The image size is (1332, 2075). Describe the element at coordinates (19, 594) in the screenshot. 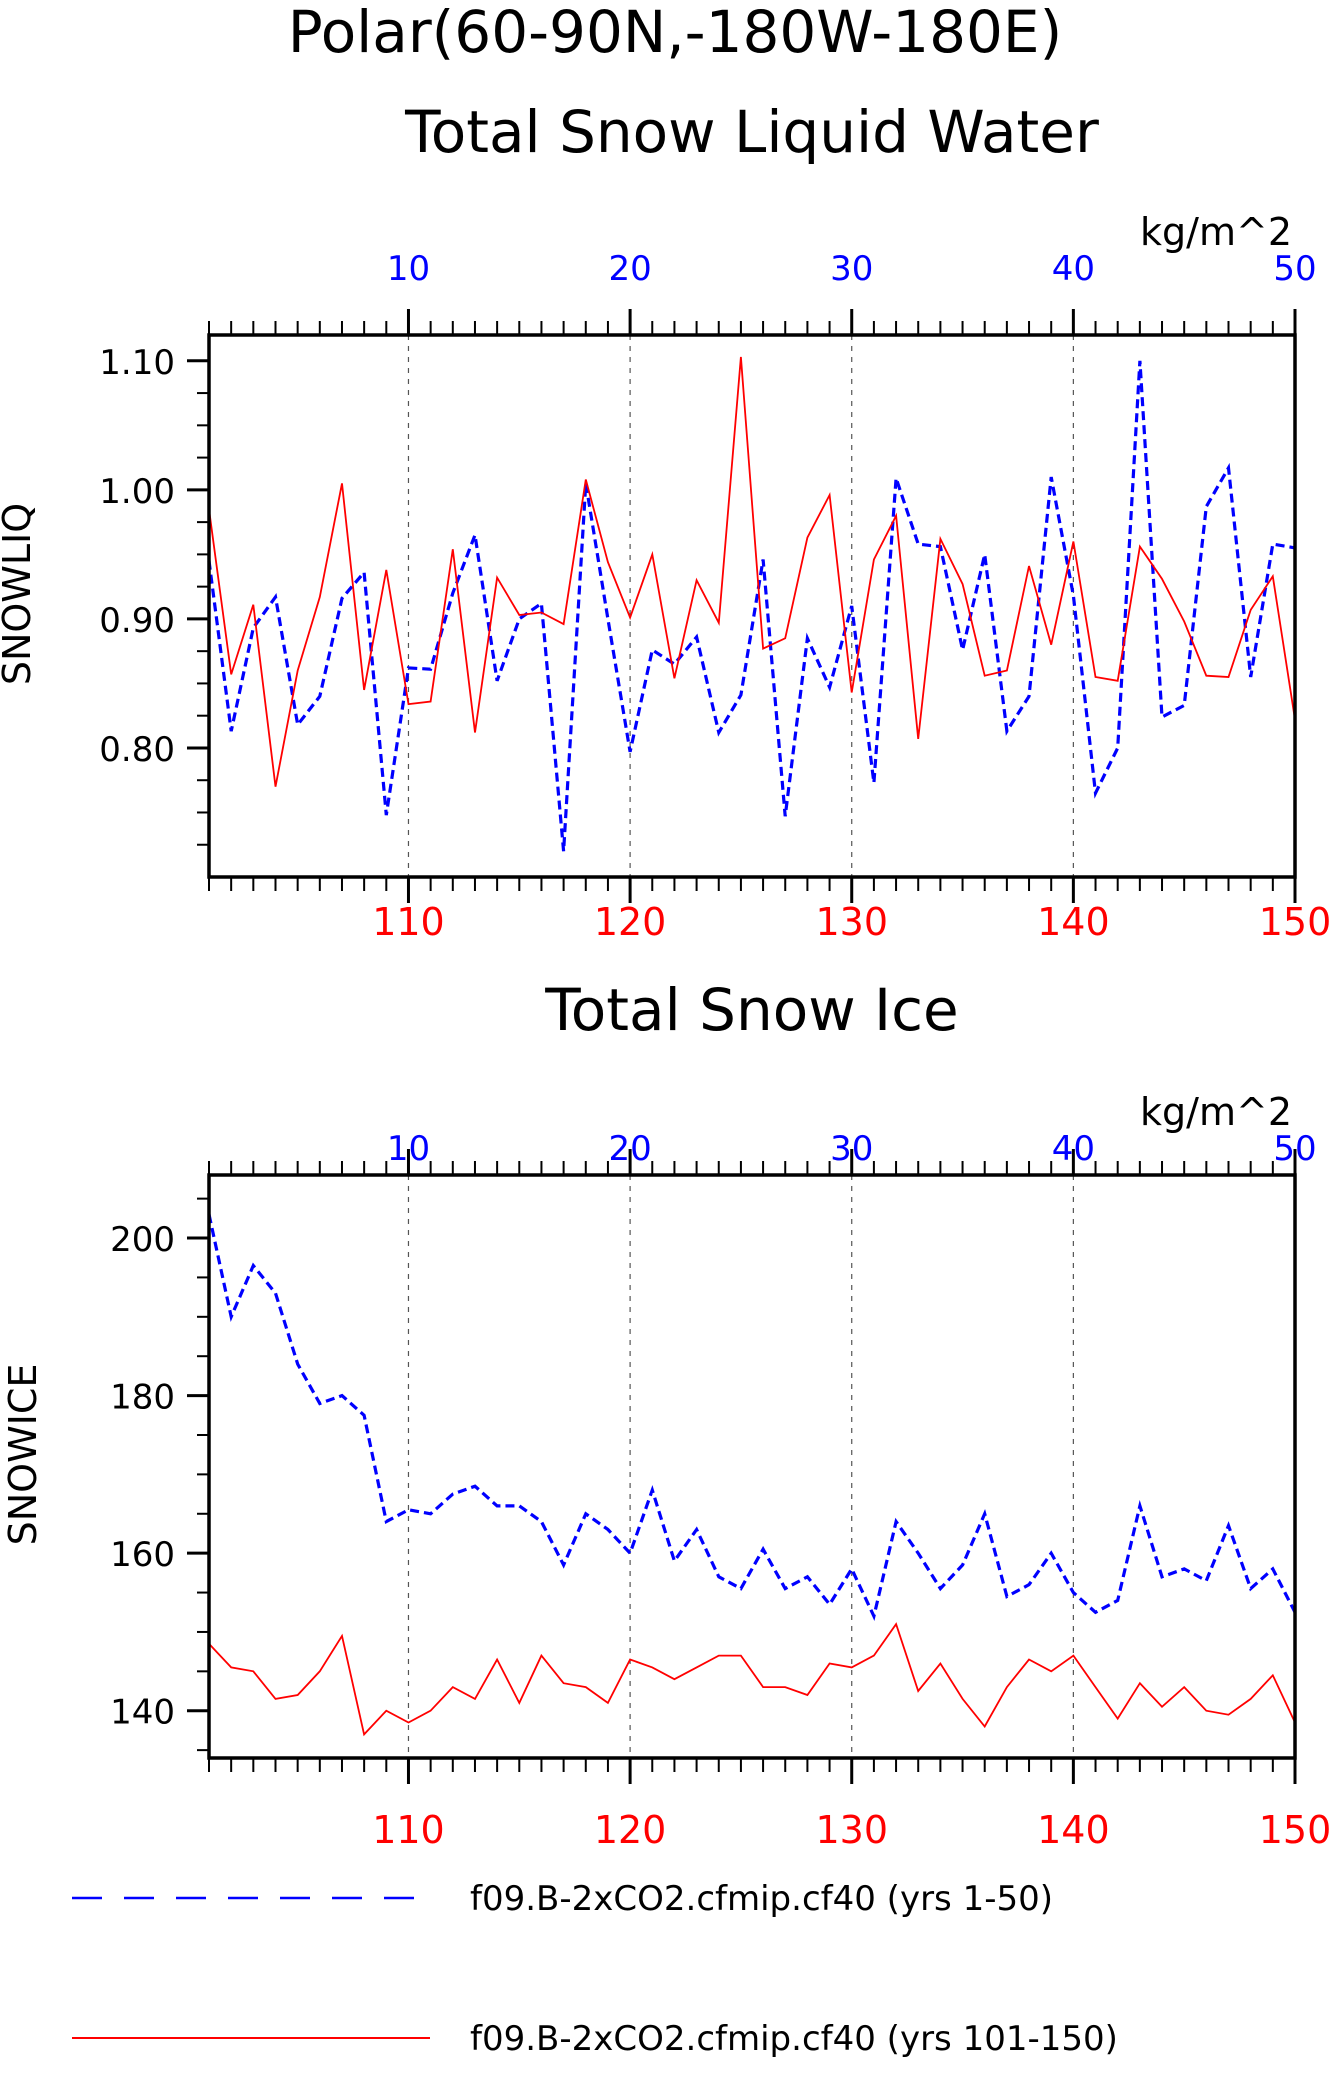

I see `y-axis-label: SNOWLIQ` at that location.